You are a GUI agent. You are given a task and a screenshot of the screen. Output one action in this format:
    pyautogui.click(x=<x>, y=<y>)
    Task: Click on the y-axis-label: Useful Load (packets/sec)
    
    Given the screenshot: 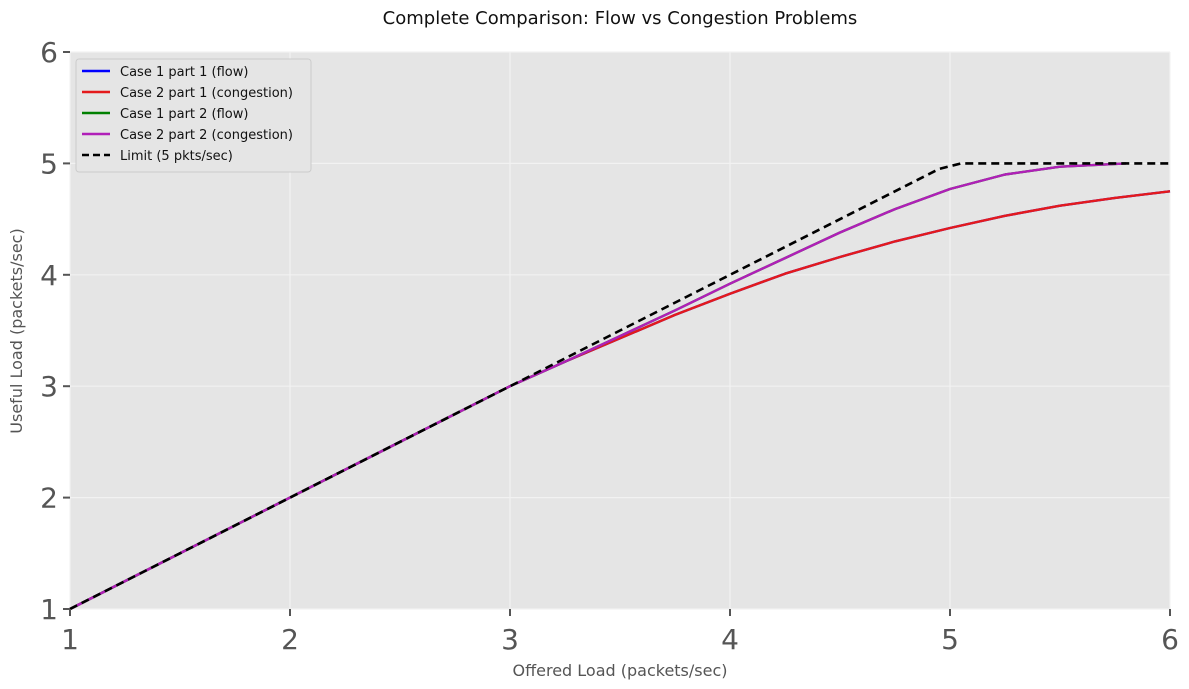 What is the action you would take?
    pyautogui.click(x=16, y=330)
    